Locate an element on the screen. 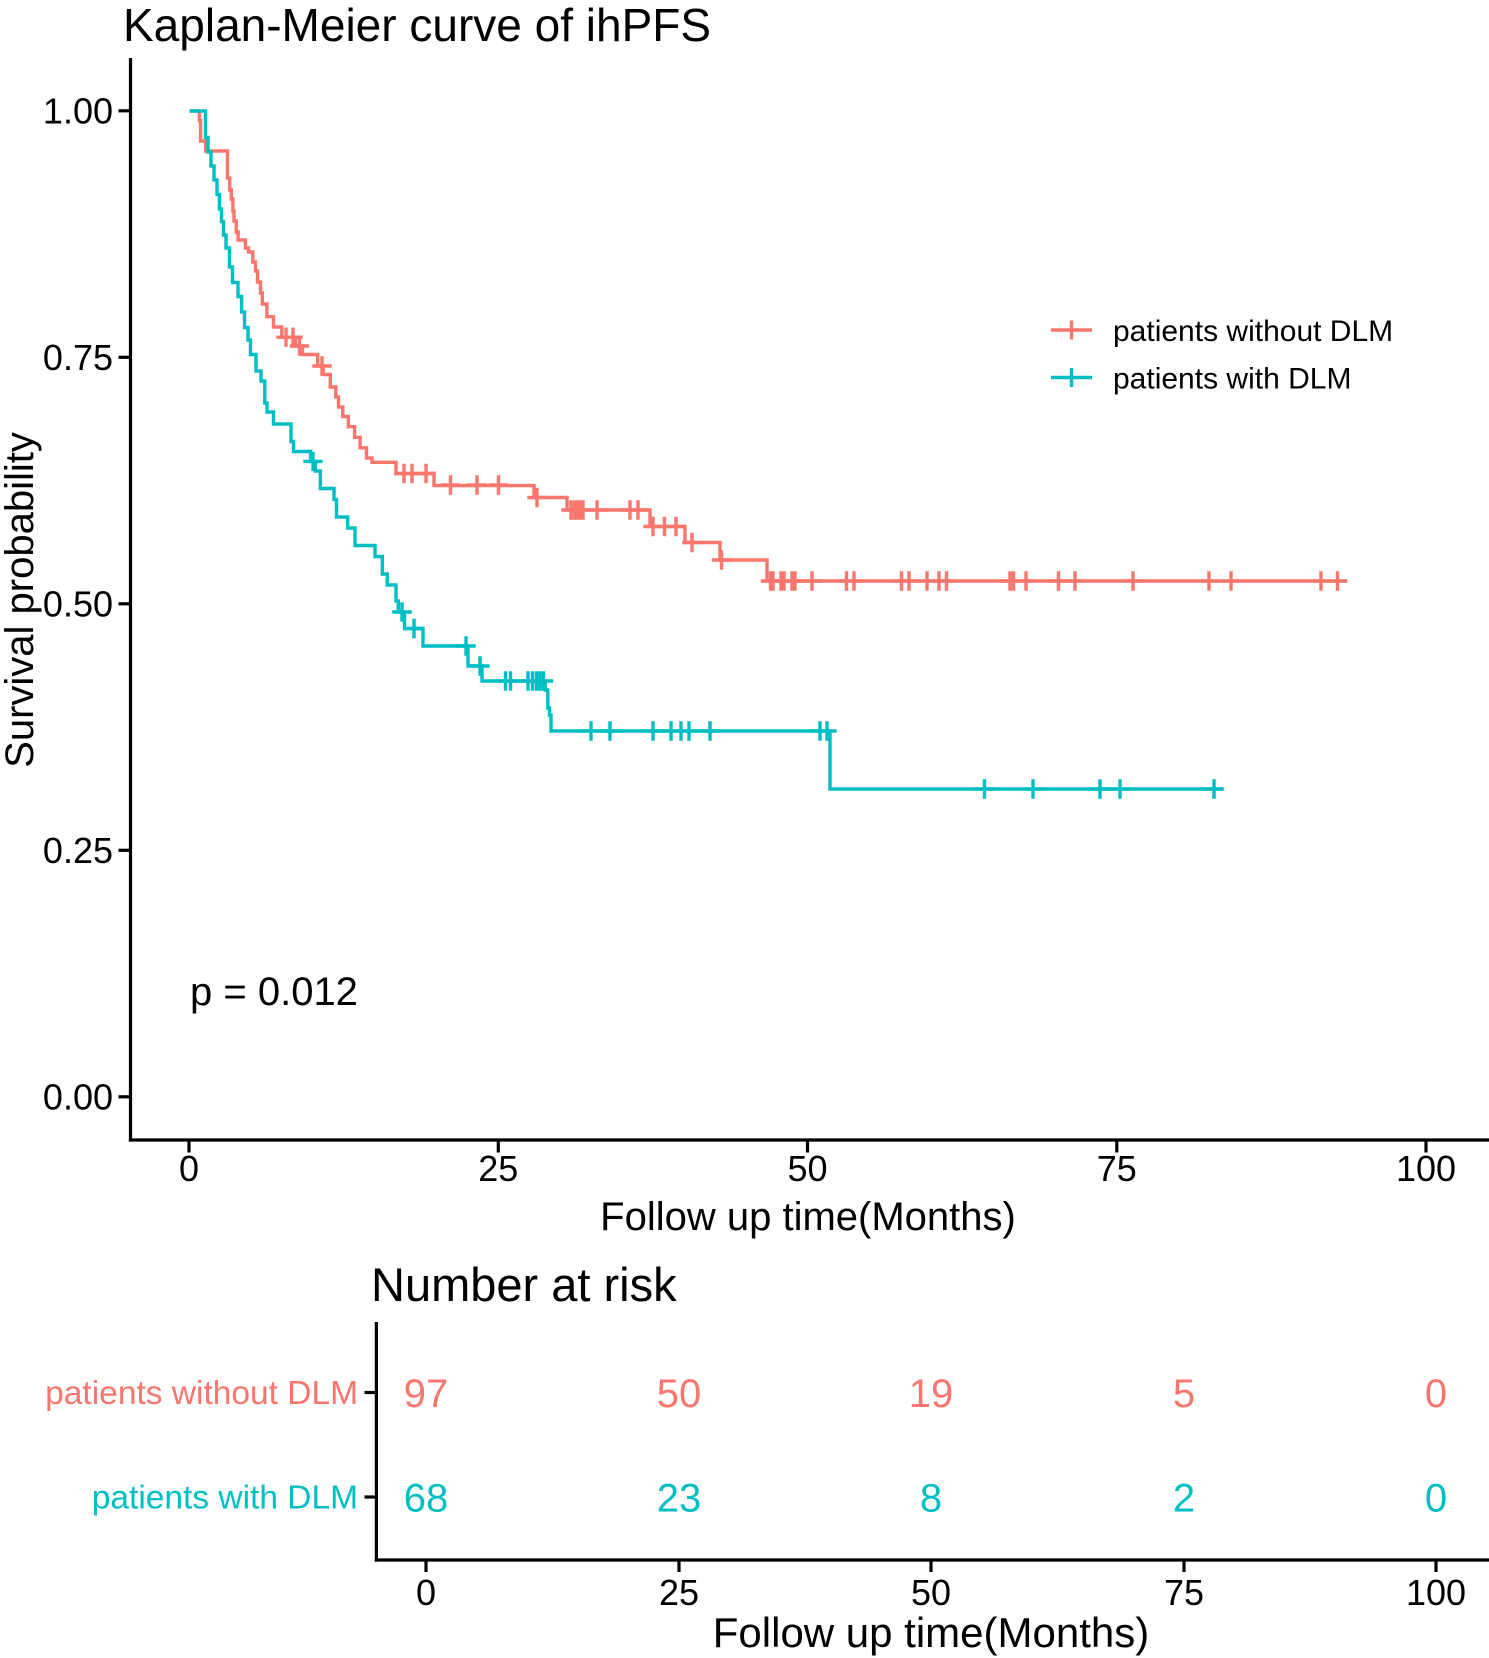  svg-text: 1.00 is located at coordinates (78, 111).